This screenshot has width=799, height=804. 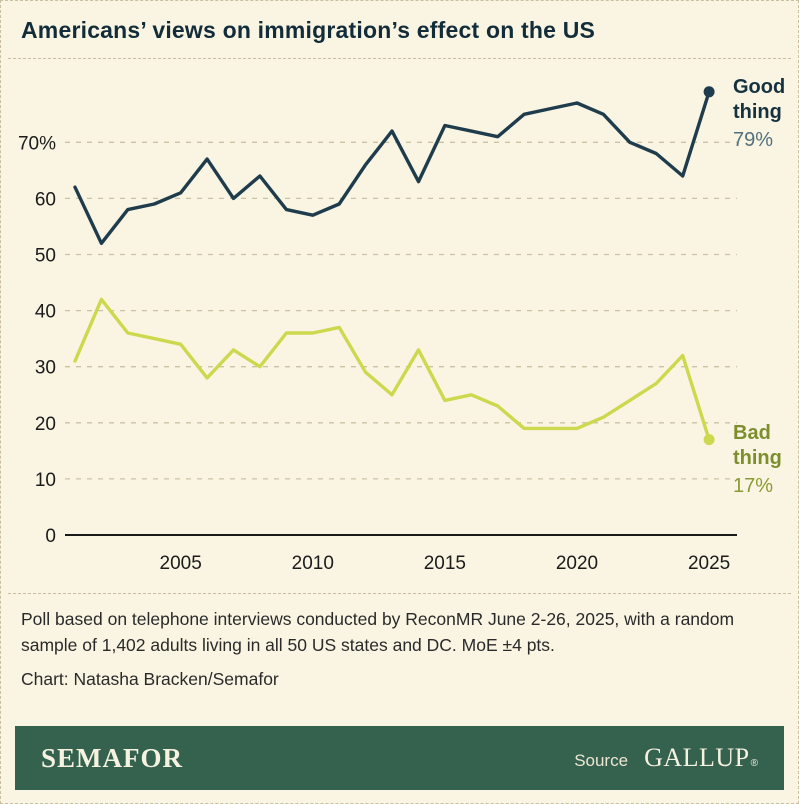 I want to click on svg-text: 2010, so click(x=313, y=563).